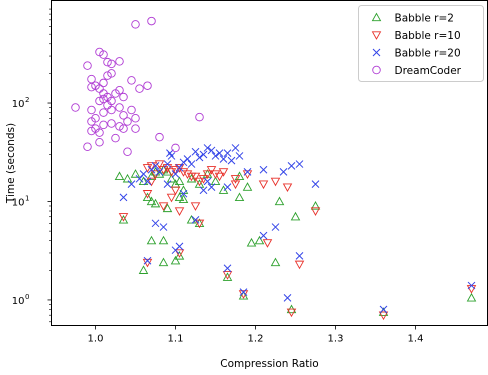 The height and width of the screenshot is (375, 488). Describe the element at coordinates (428, 36) in the screenshot. I see `legend-label: Babble r=10` at that location.